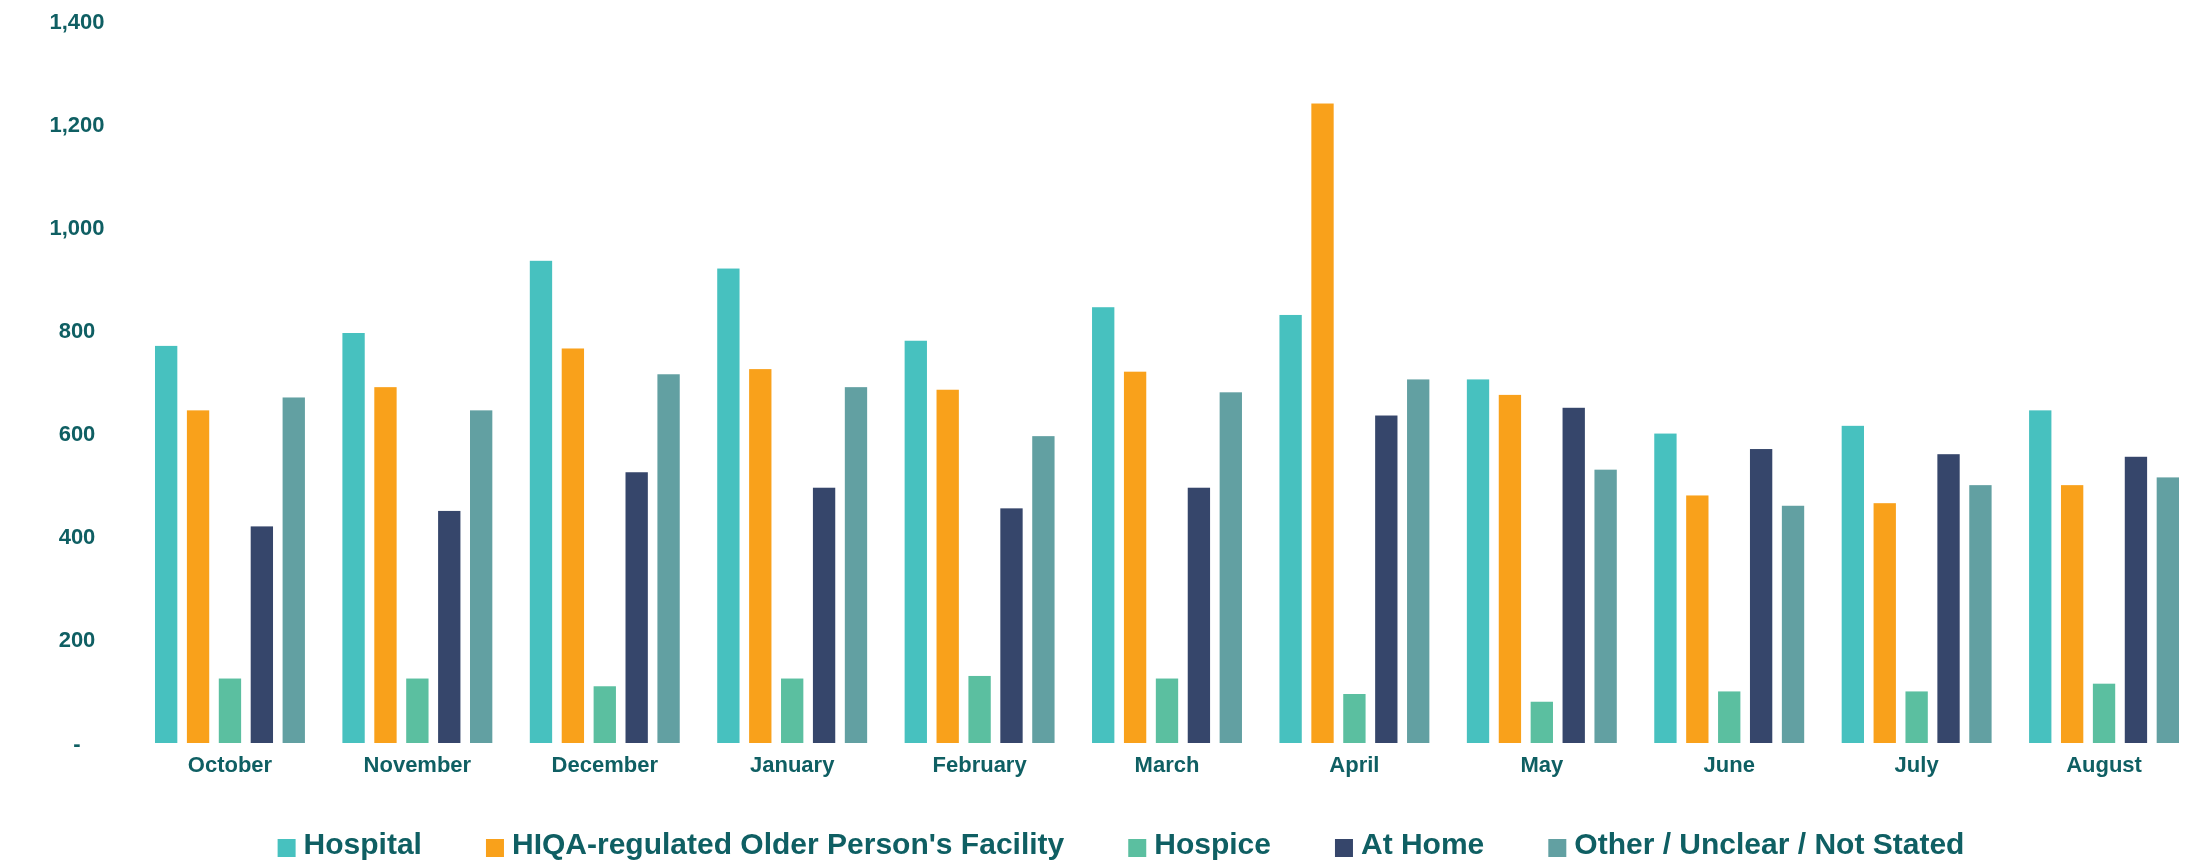 This screenshot has height=864, width=2202. What do you see at coordinates (1212, 843) in the screenshot?
I see `legend-label: Hospice` at bounding box center [1212, 843].